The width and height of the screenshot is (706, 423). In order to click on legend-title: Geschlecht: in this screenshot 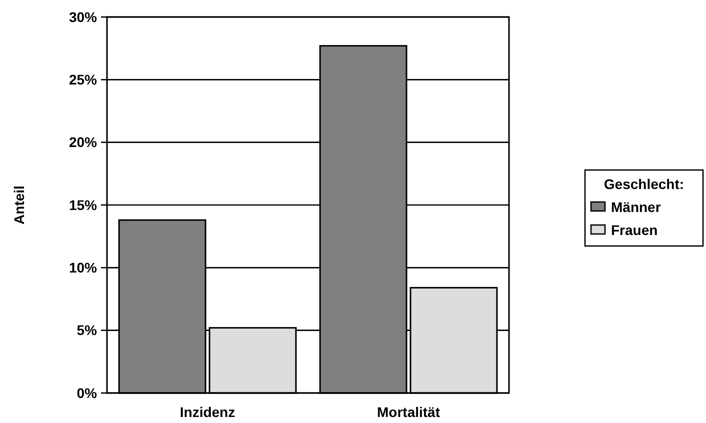, I will do `click(644, 184)`.